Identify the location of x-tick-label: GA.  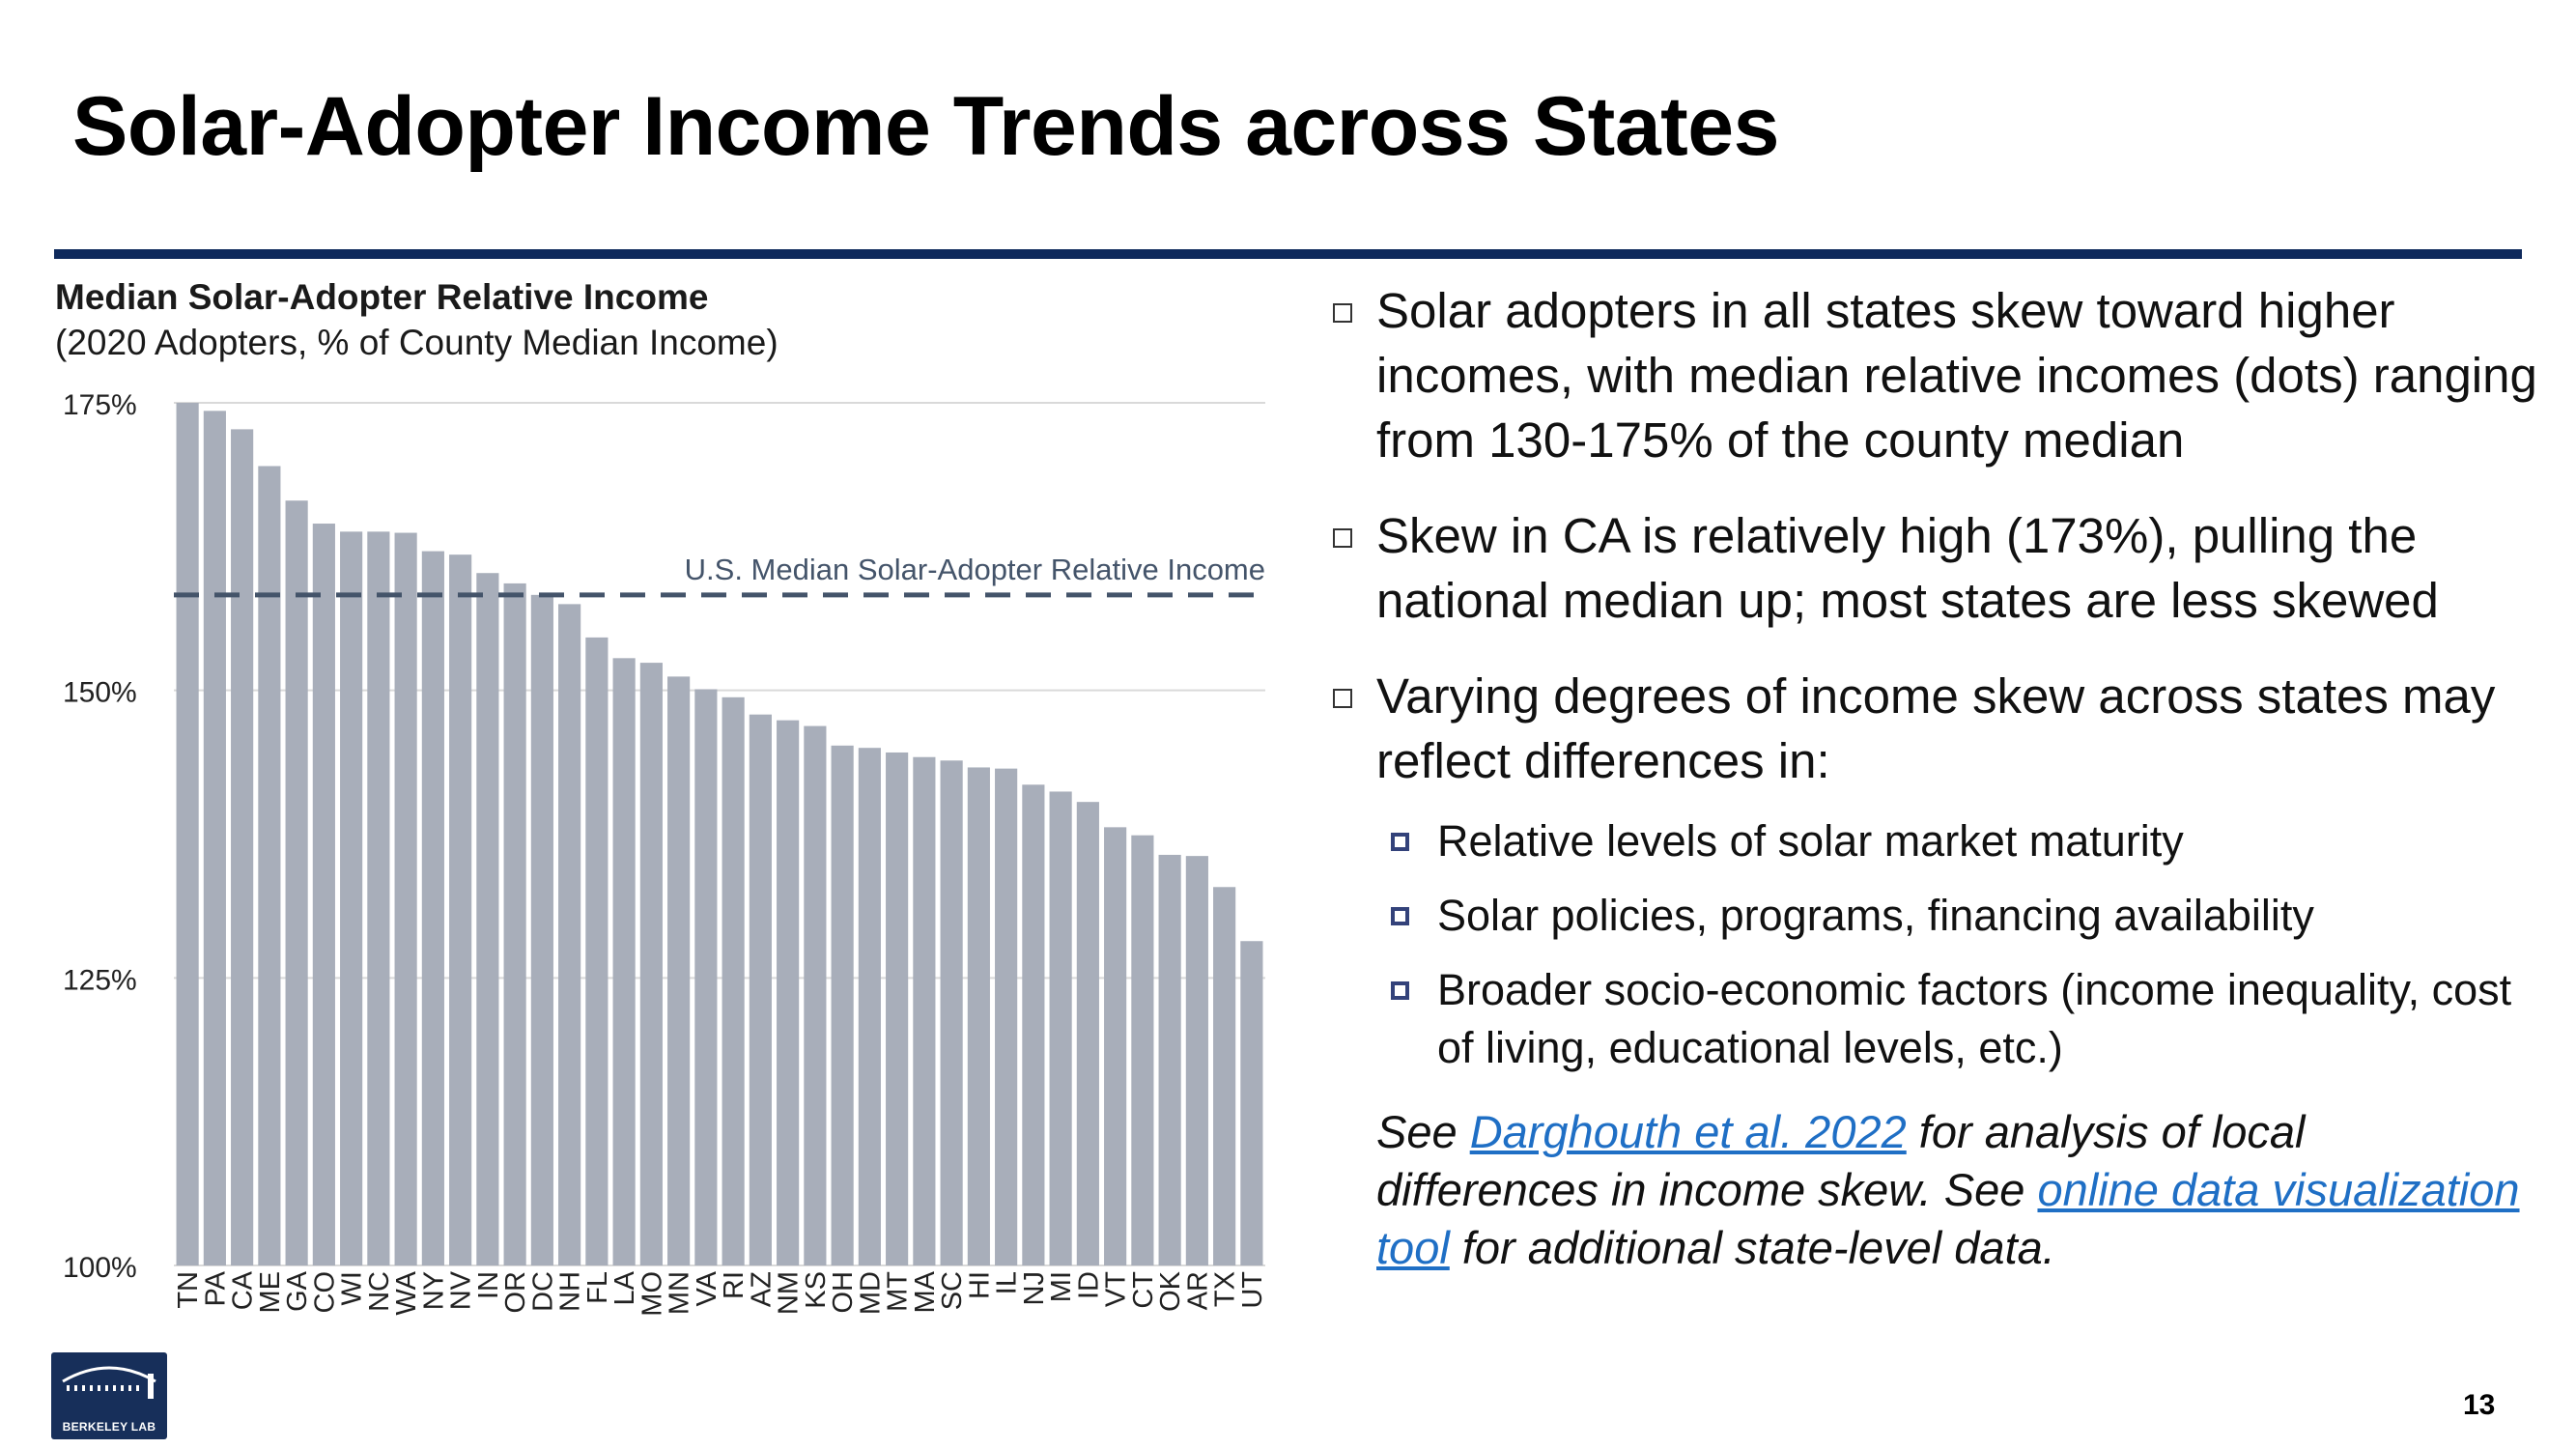
(297, 1291).